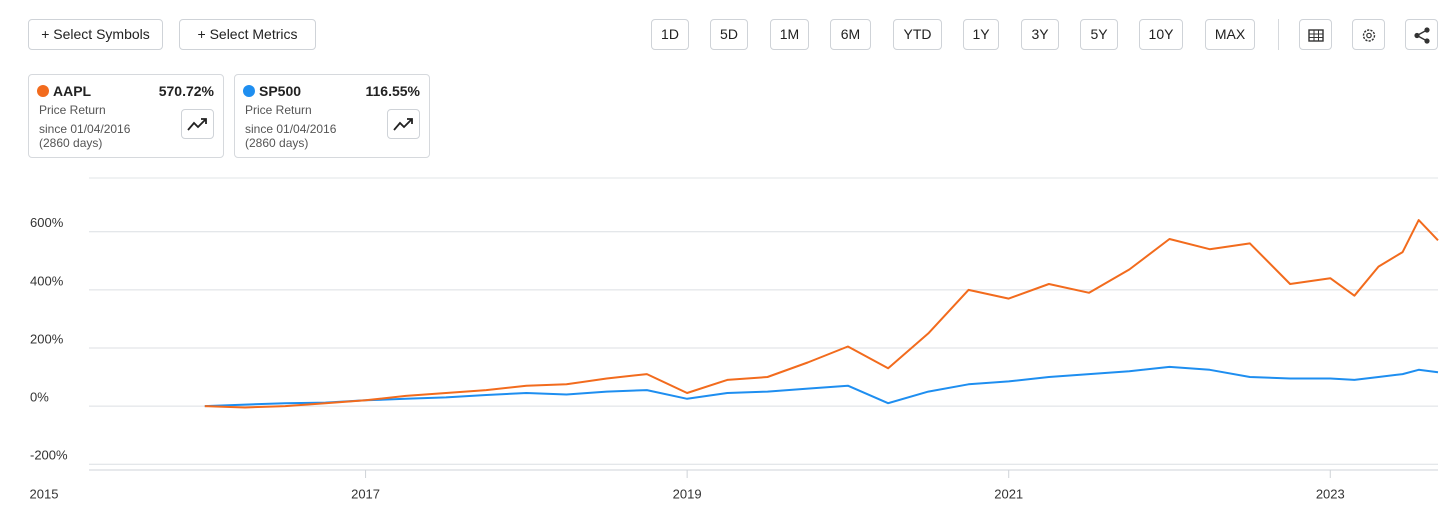 Image resolution: width=1456 pixels, height=526 pixels. I want to click on share-button, so click(1421, 34).